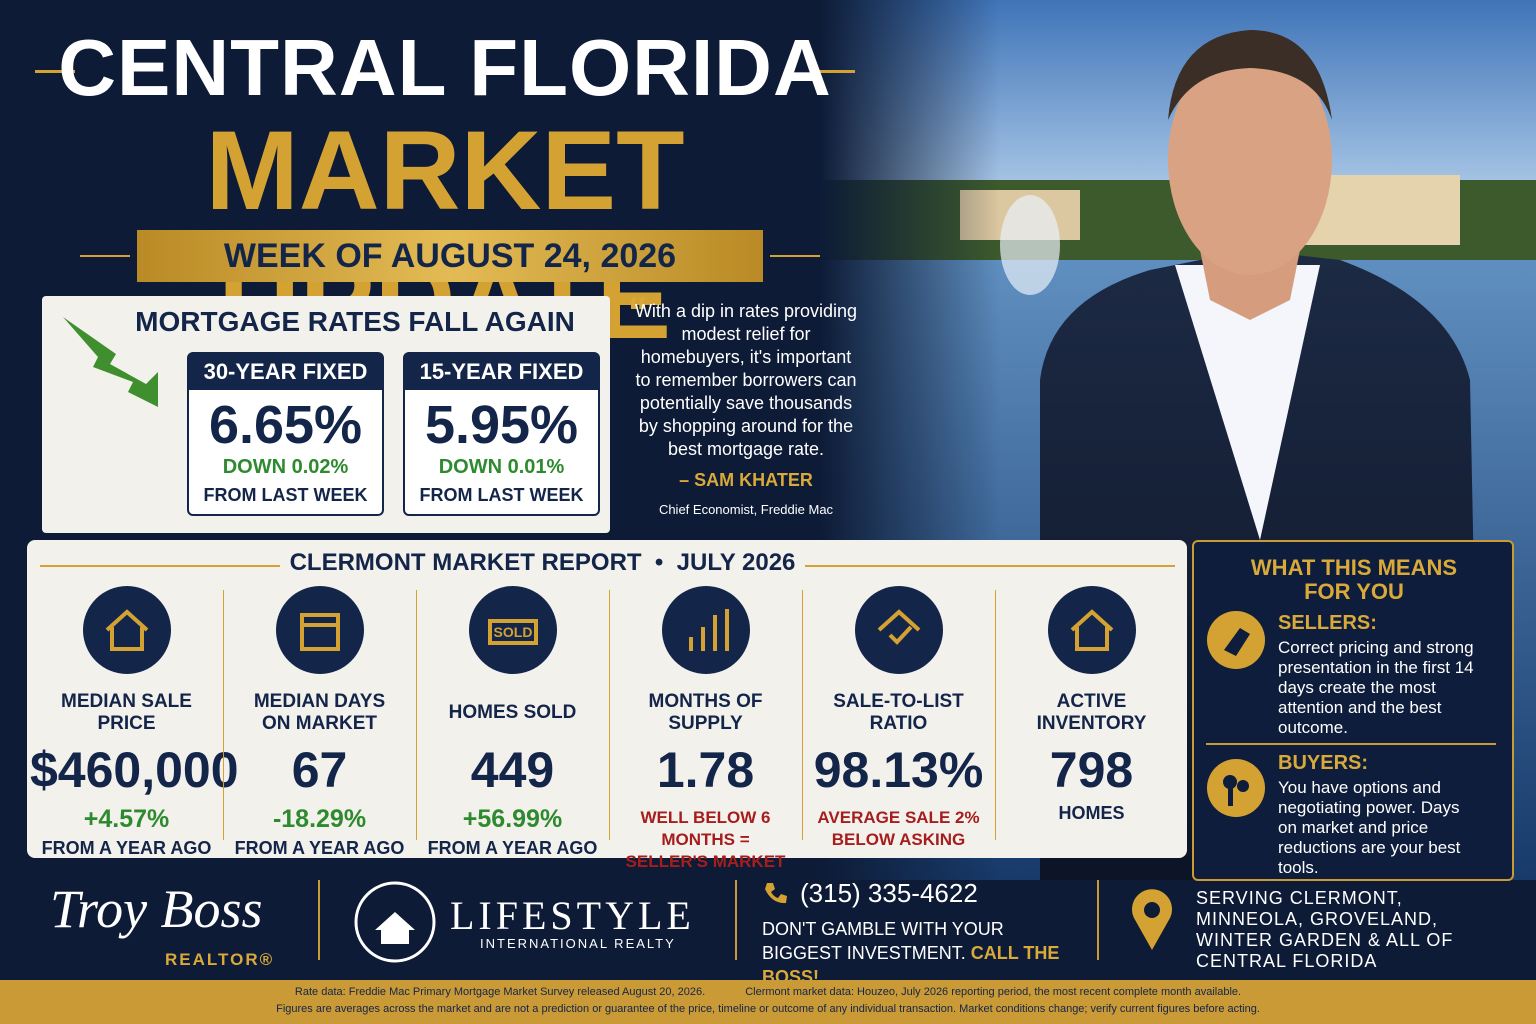  Describe the element at coordinates (1236, 640) in the screenshot. I see `tag-icon` at that location.